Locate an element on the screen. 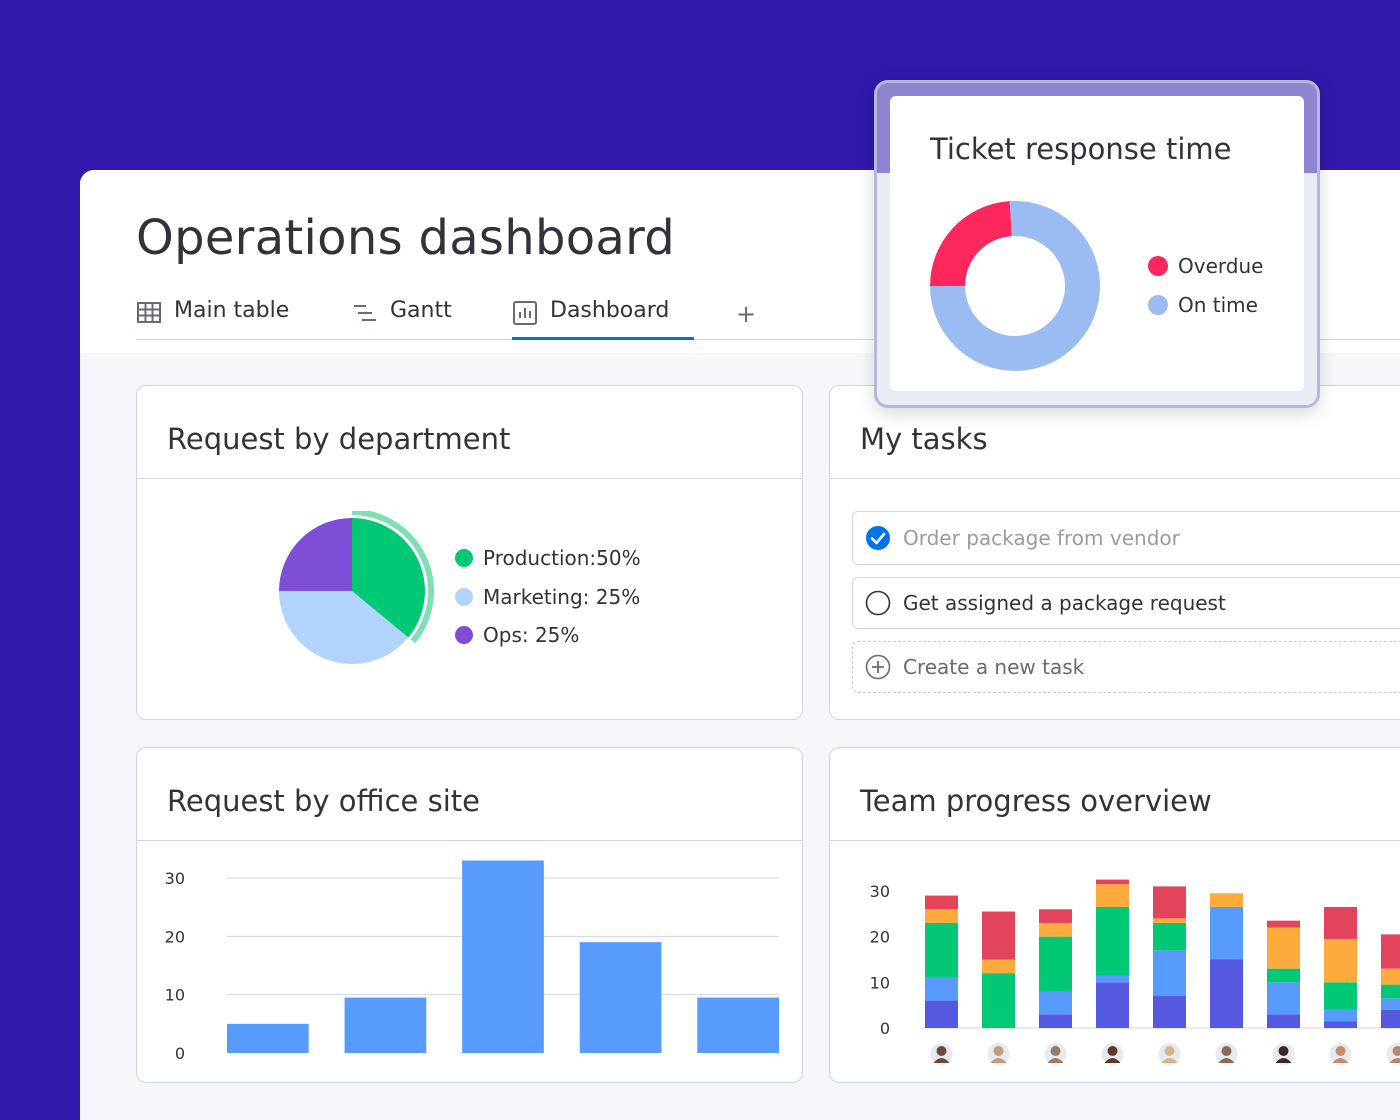  pie-slice-production is located at coordinates (388, 578).